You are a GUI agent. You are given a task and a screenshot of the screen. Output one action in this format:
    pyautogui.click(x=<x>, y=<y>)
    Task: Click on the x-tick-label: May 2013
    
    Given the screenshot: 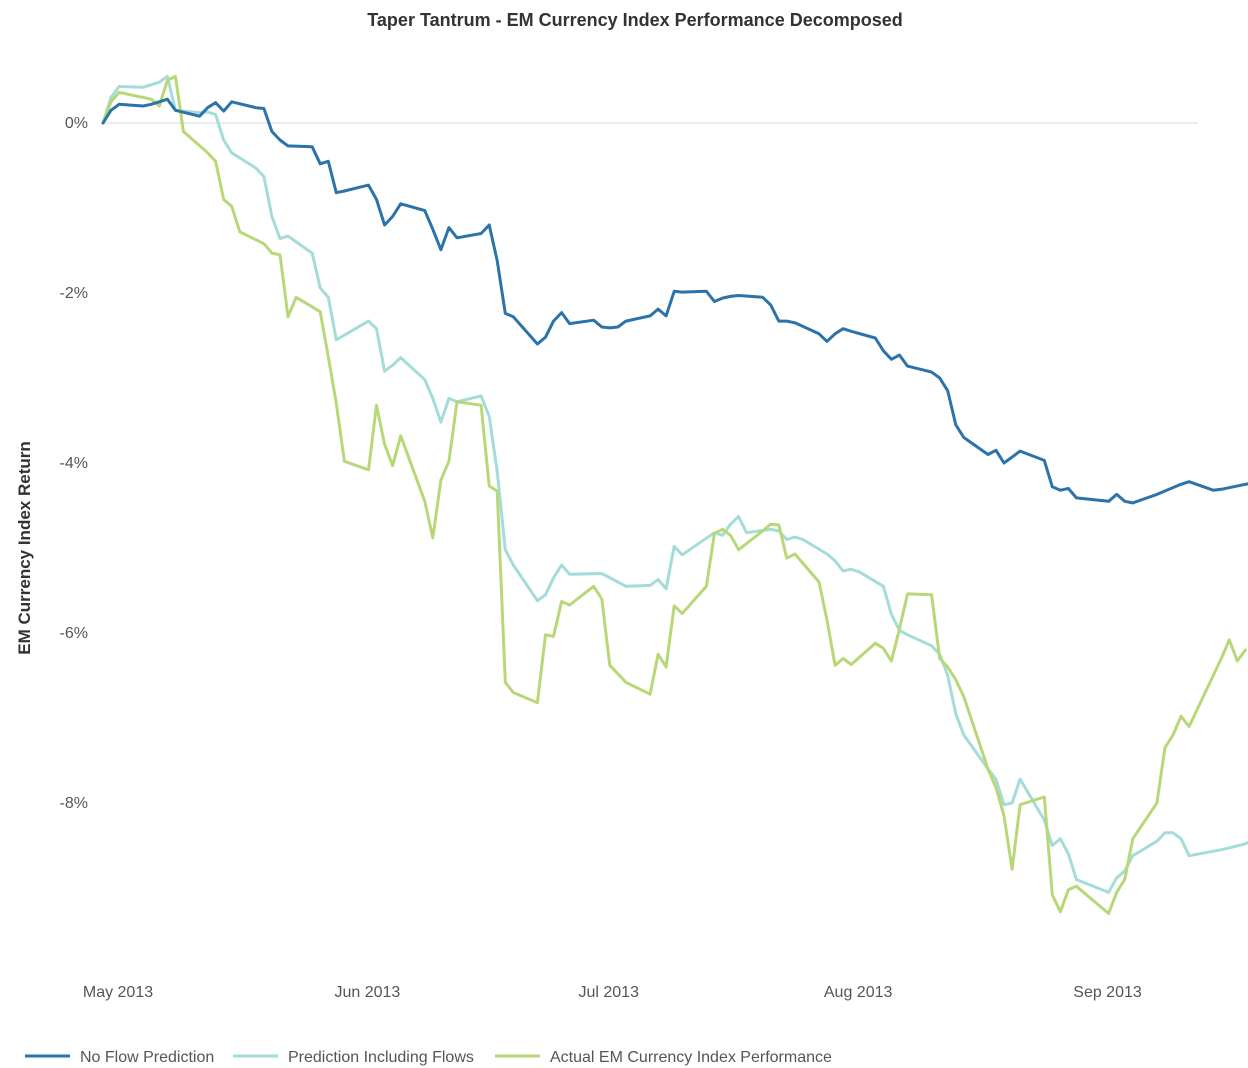 What is the action you would take?
    pyautogui.click(x=118, y=992)
    